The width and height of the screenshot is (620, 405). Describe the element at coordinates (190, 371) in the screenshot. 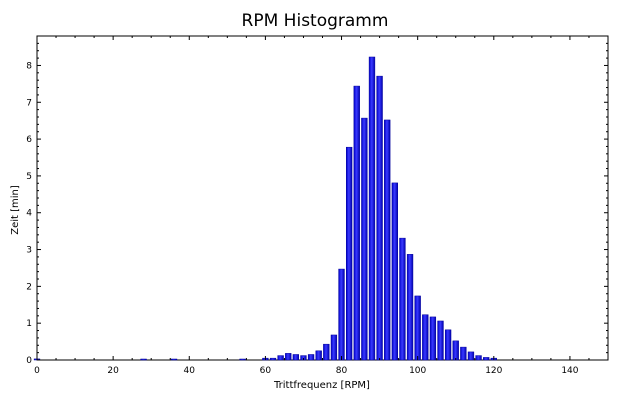

I see `x-tick-label: 40` at that location.